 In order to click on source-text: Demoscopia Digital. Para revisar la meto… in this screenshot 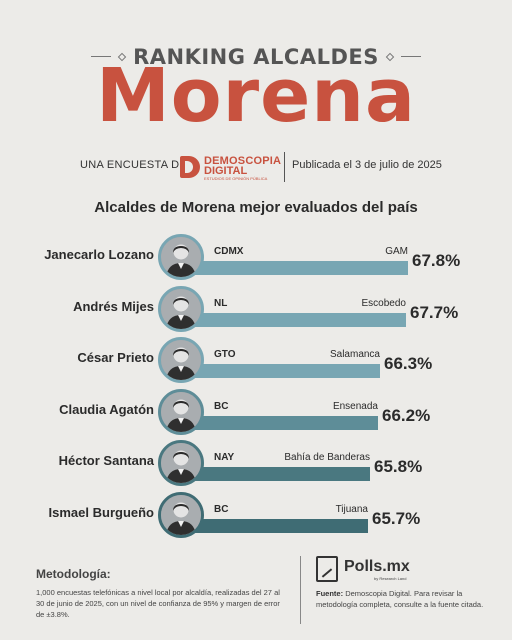, I will do `click(400, 599)`.